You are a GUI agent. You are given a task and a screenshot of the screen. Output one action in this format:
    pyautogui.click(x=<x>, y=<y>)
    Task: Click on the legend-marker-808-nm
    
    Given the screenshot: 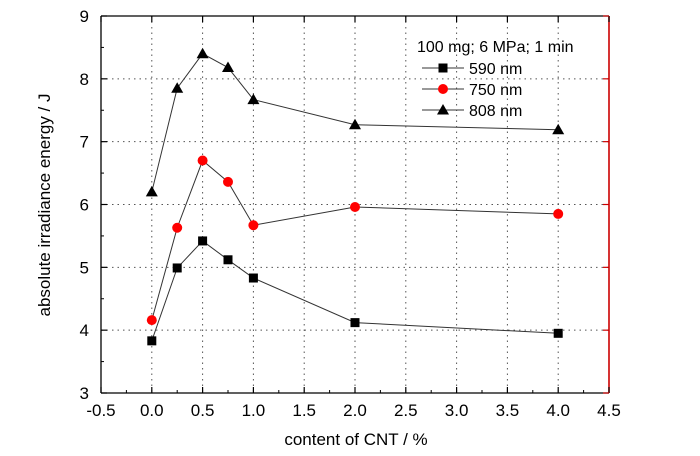 What is the action you would take?
    pyautogui.click(x=443, y=109)
    